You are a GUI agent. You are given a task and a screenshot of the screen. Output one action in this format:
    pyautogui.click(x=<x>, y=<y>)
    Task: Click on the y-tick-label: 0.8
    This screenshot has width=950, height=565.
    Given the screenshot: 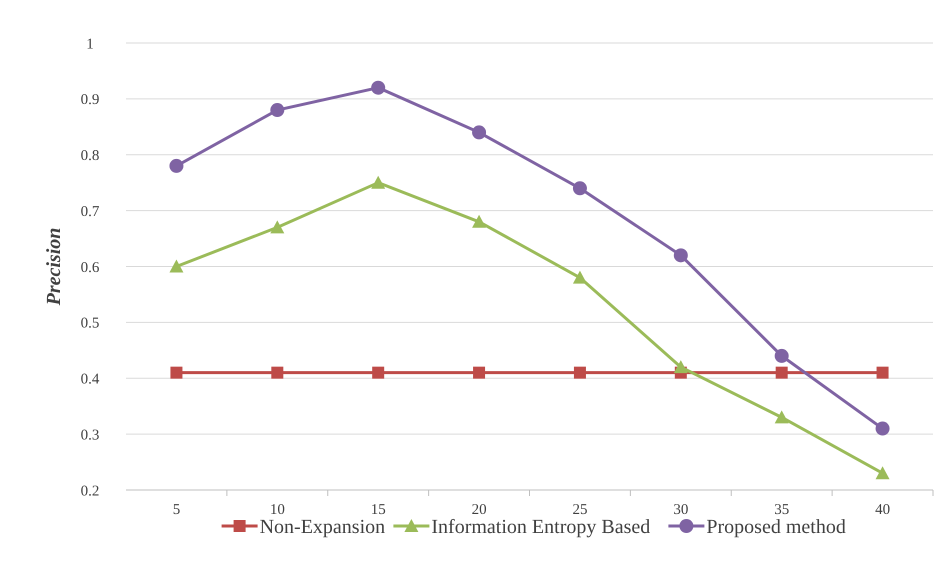 What is the action you would take?
    pyautogui.click(x=90, y=156)
    